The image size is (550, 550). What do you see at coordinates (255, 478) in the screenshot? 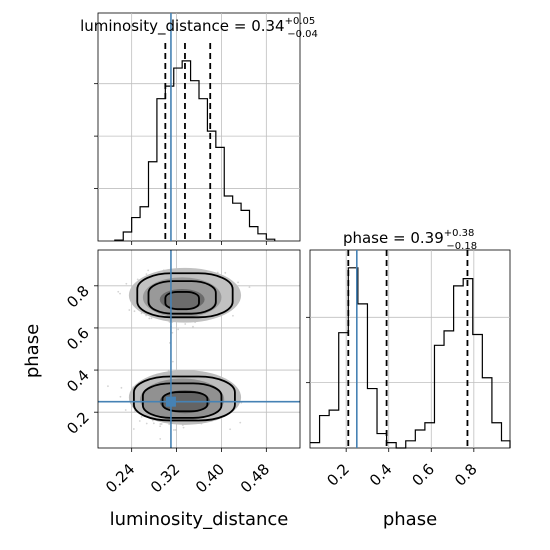
I see `x-tick-label: 0.48` at bounding box center [255, 478].